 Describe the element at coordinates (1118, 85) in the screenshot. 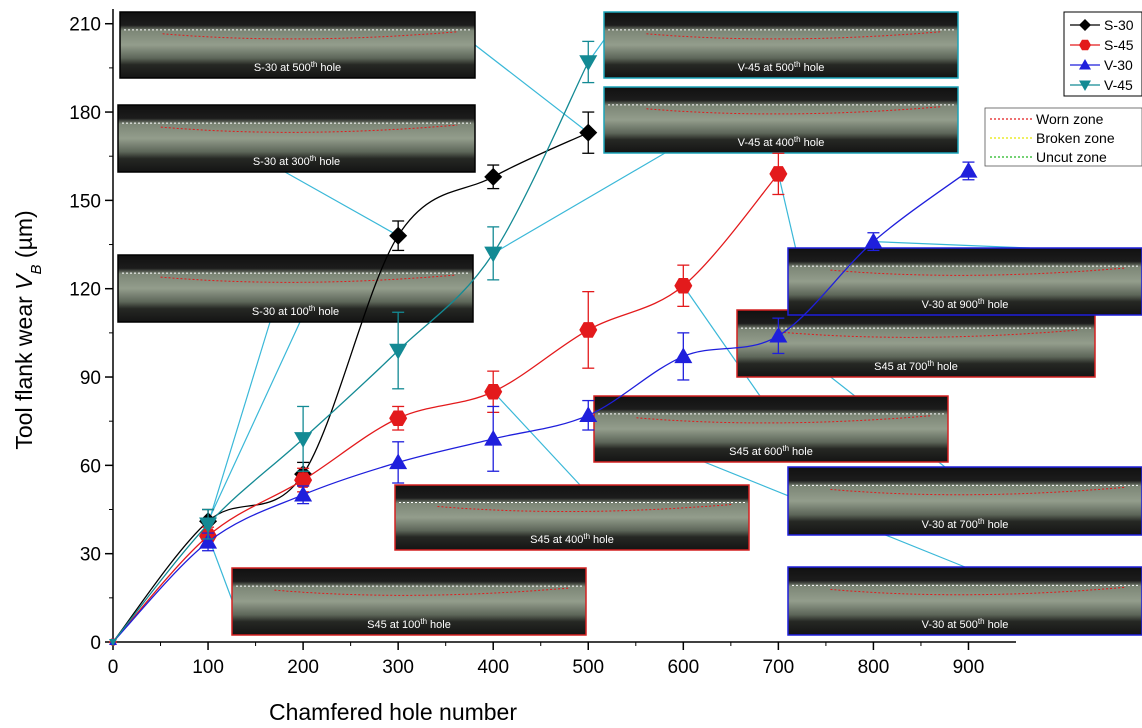

I see `legend-label: V-45` at that location.